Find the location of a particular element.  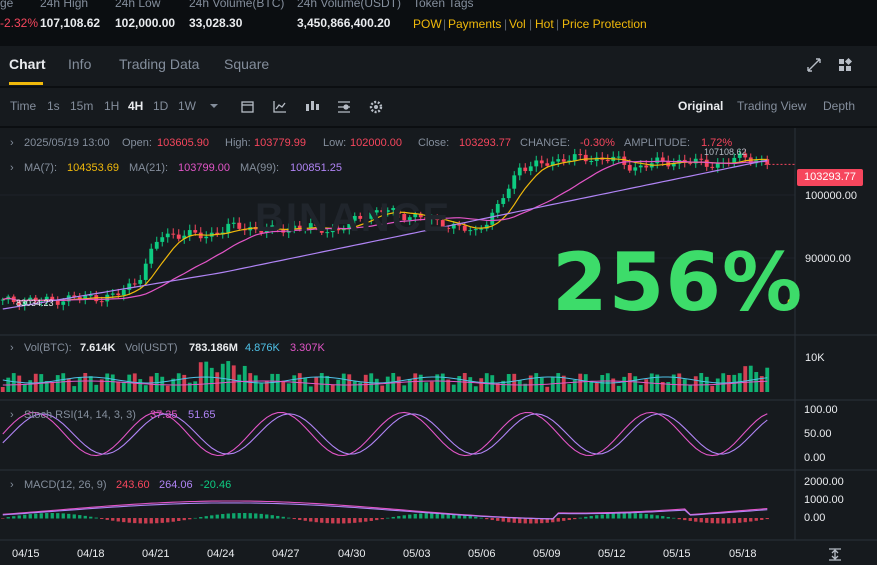

vol-usdt-value: 783.186M is located at coordinates (213, 348).